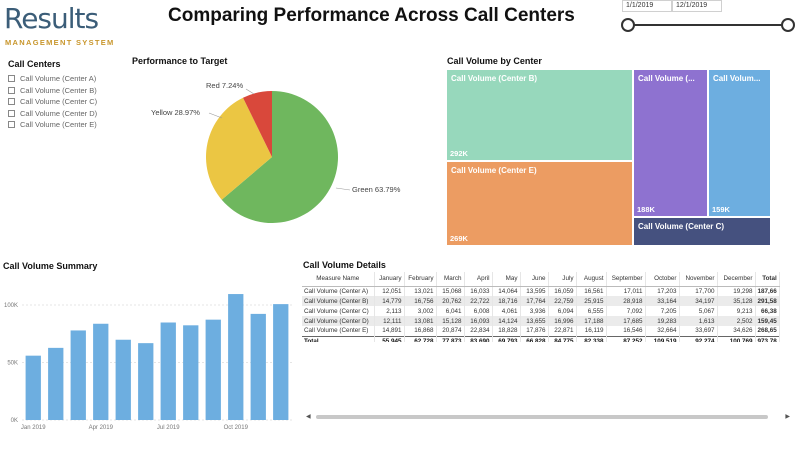 This screenshot has height=450, width=800. I want to click on slicer-item-center-d: Call Volume (Center D), so click(52, 114).